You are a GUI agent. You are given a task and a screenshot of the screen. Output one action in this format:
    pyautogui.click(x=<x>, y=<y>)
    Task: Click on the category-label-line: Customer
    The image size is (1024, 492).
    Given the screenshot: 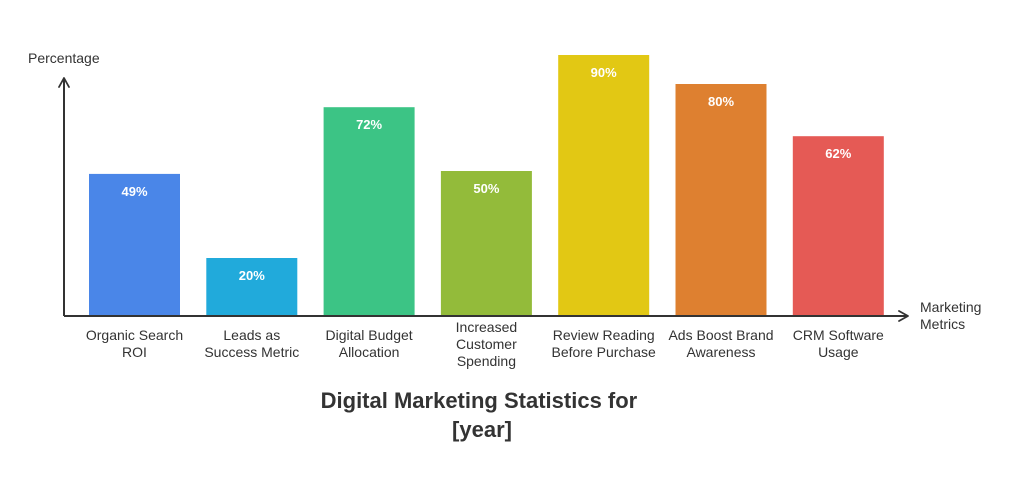 What is the action you would take?
    pyautogui.click(x=486, y=344)
    